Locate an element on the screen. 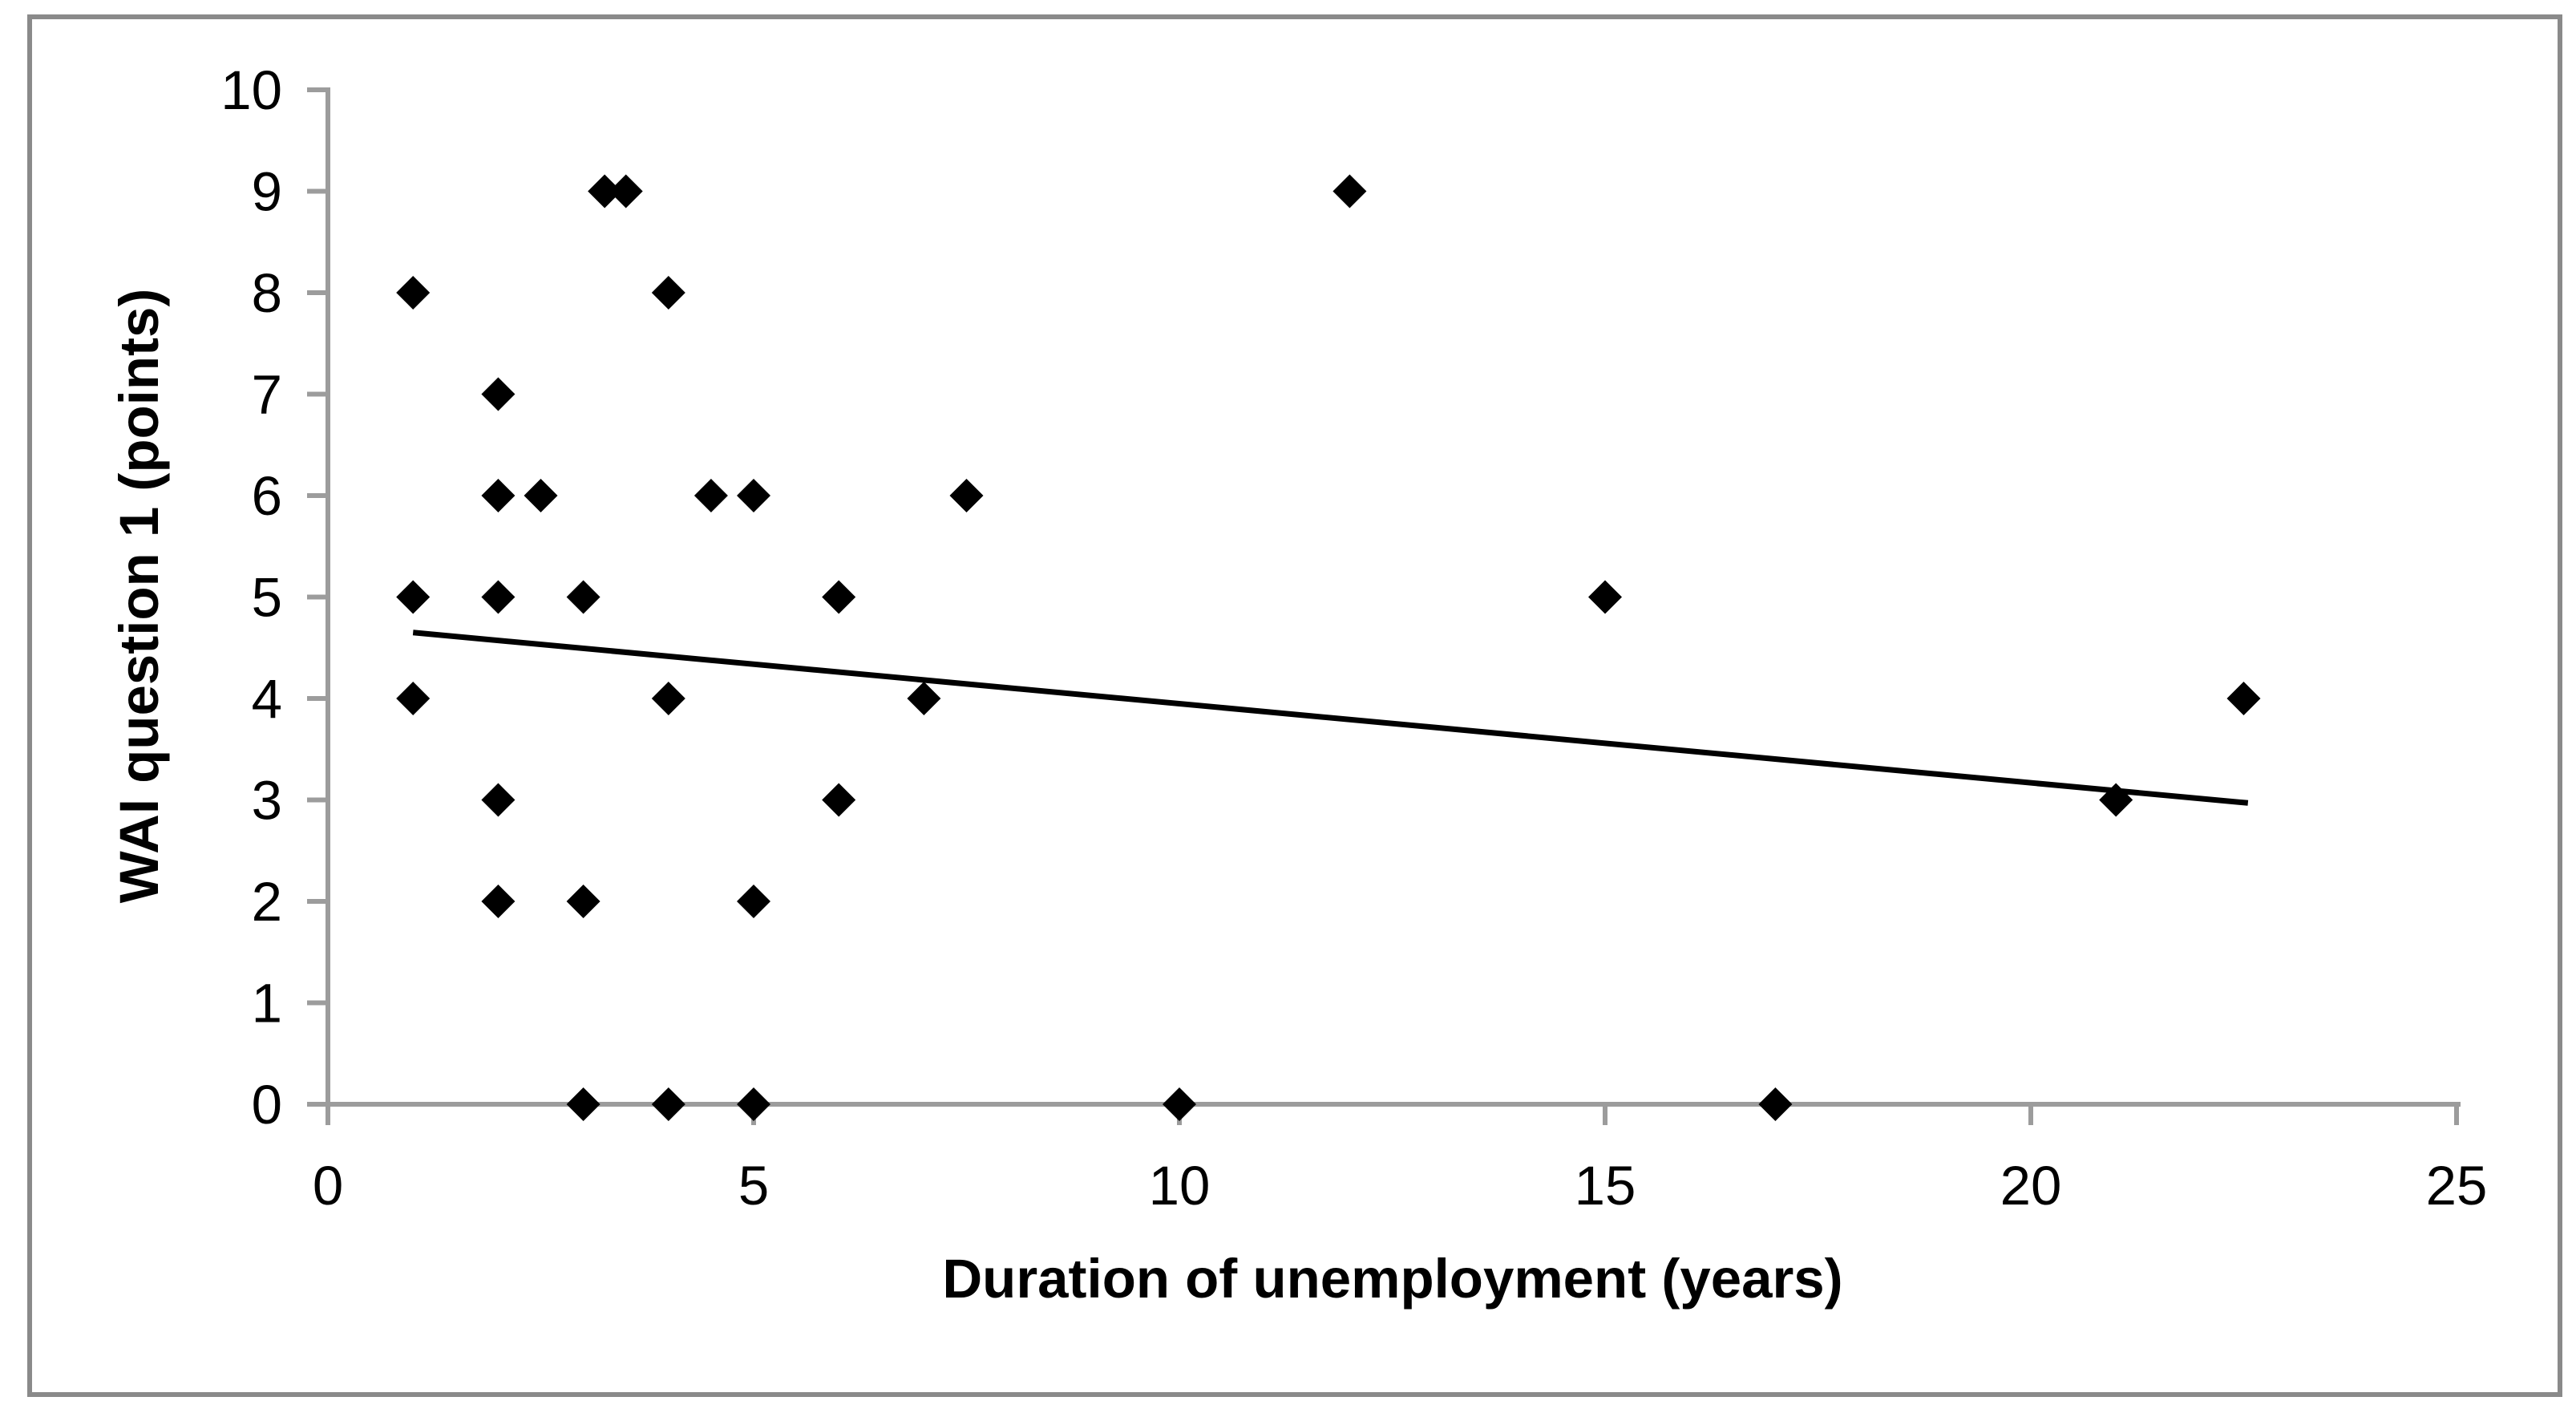 The image size is (2576, 1413). y-tick-label: 9 is located at coordinates (267, 192).